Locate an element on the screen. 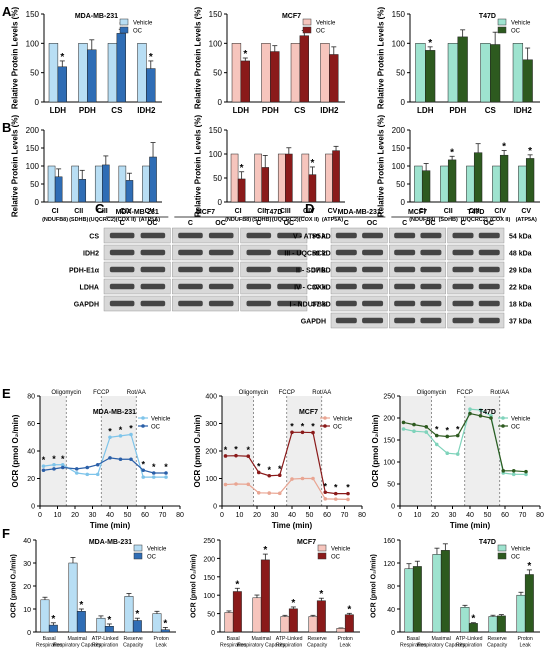 The image size is (550, 665). y-tick-label: 60 is located at coordinates (31, 424).